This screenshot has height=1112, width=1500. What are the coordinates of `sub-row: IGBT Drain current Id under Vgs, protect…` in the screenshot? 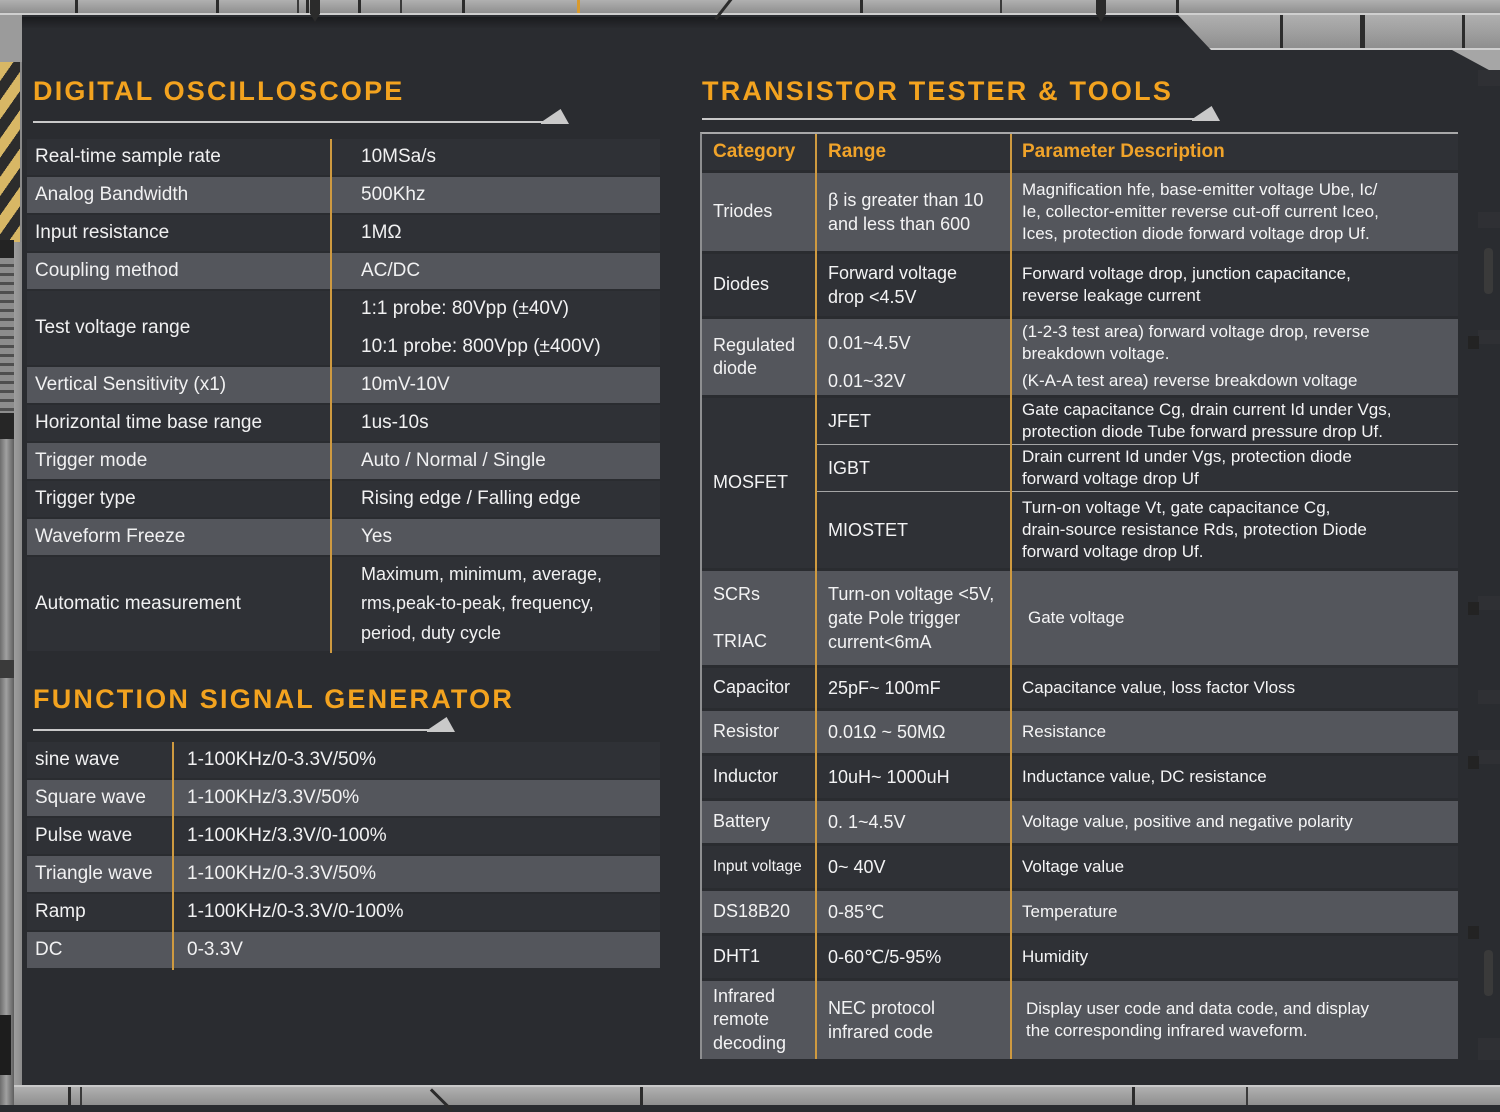 It's located at (1136, 468).